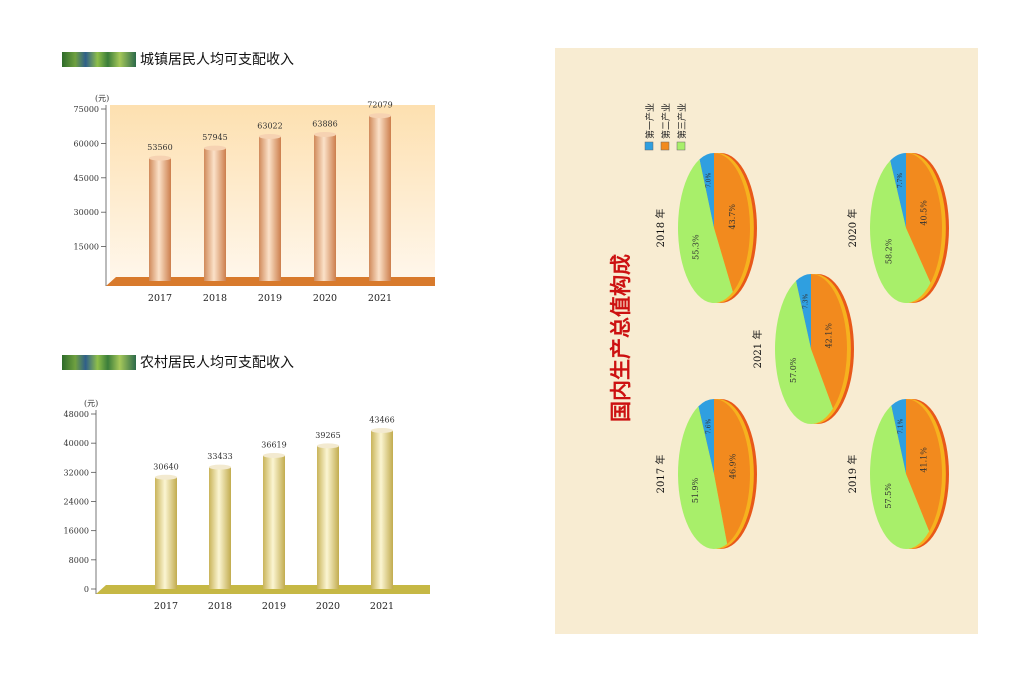 Image resolution: width=1024 pixels, height=683 pixels. What do you see at coordinates (86, 109) in the screenshot?
I see `y-tick-label: 75000` at bounding box center [86, 109].